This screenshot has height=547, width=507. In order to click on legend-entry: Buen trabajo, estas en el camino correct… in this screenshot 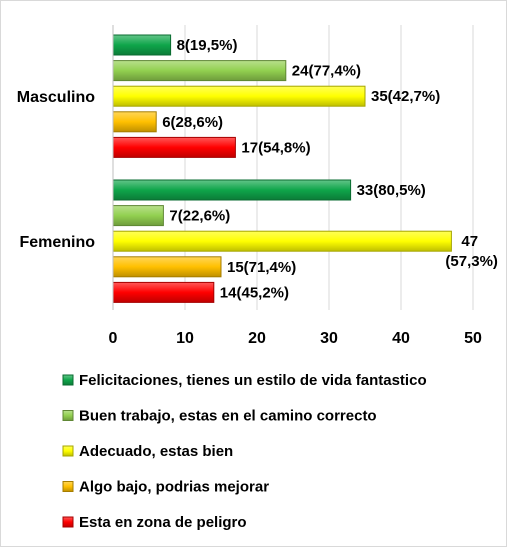, I will do `click(228, 416)`.